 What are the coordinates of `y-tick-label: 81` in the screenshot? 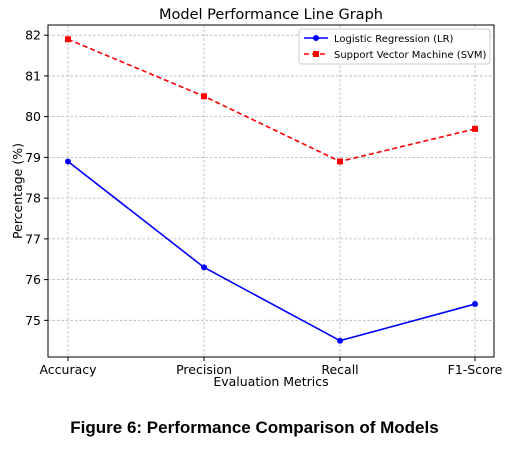 It's located at (33, 75).